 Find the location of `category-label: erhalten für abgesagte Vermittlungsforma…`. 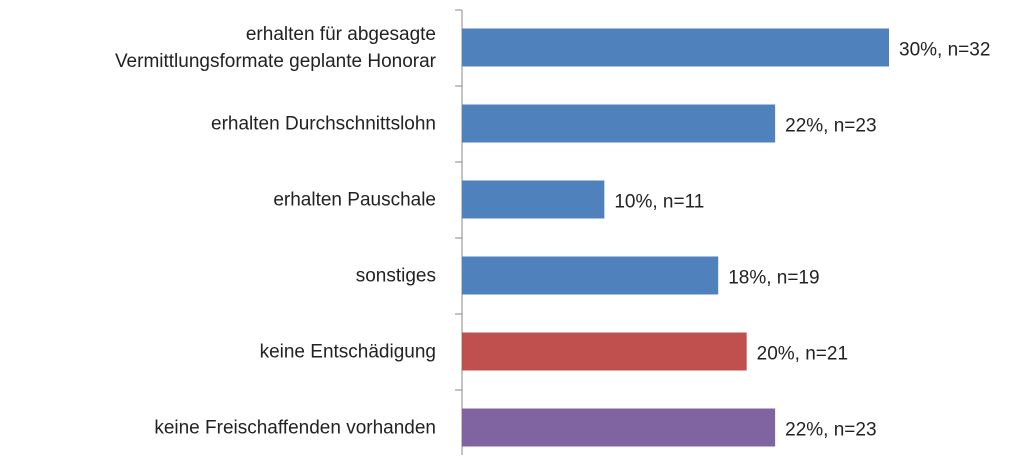

category-label: erhalten für abgesagte Vermittlungsforma… is located at coordinates (275, 47).